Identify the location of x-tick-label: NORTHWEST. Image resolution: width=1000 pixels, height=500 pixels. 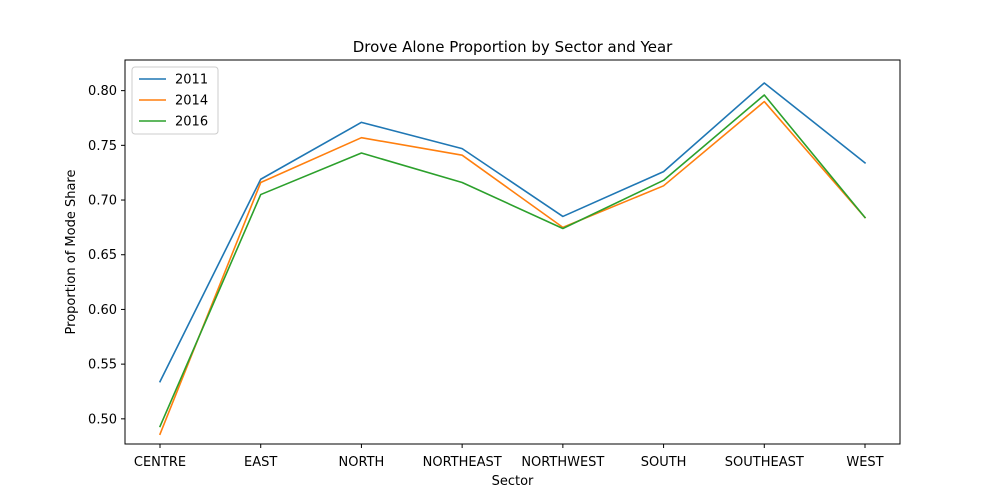
(562, 462).